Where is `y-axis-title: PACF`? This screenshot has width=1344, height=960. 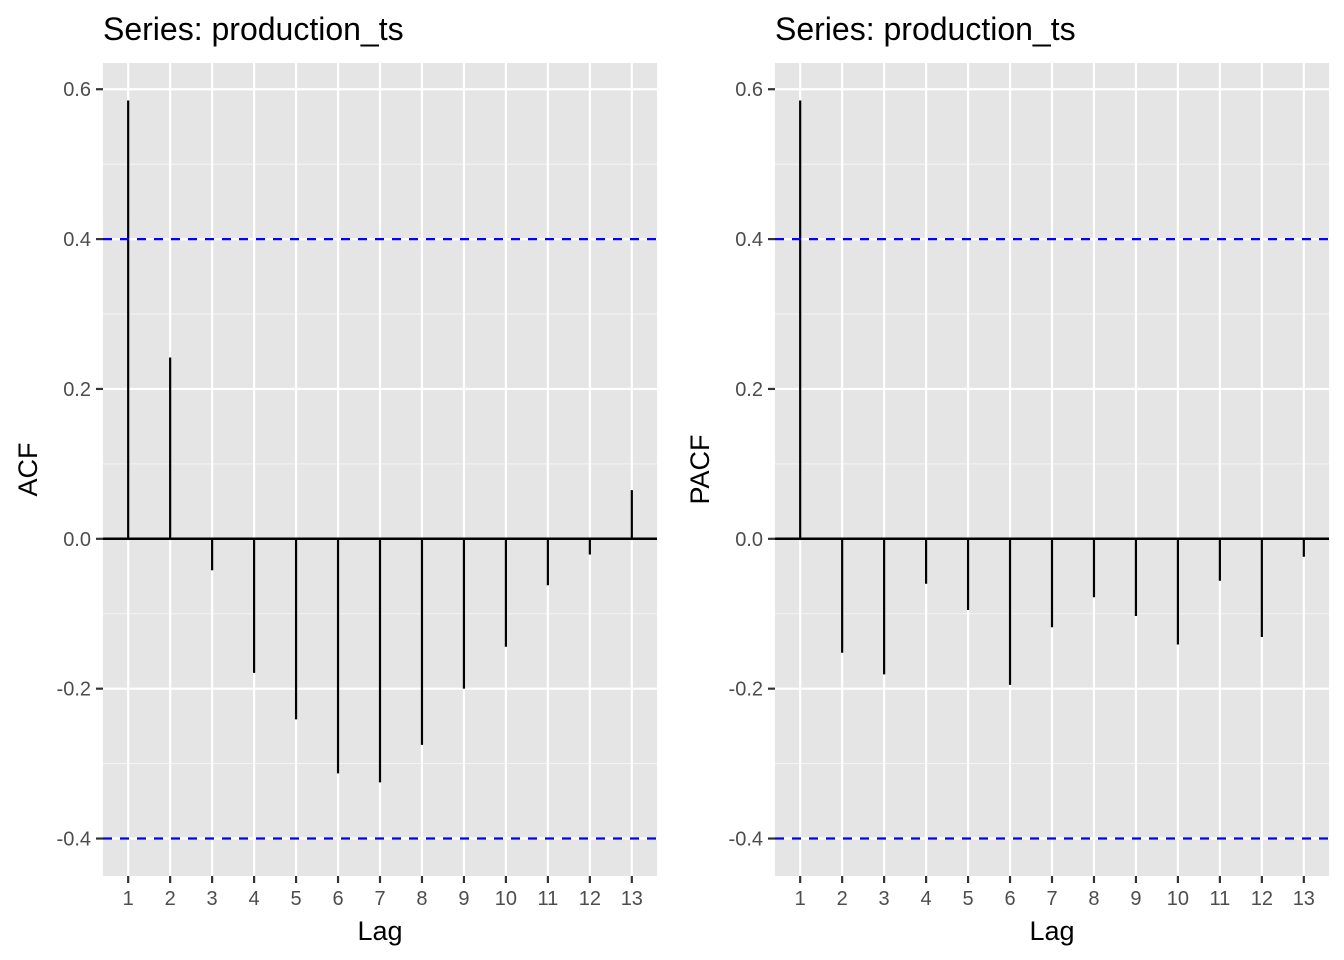
y-axis-title: PACF is located at coordinates (700, 469).